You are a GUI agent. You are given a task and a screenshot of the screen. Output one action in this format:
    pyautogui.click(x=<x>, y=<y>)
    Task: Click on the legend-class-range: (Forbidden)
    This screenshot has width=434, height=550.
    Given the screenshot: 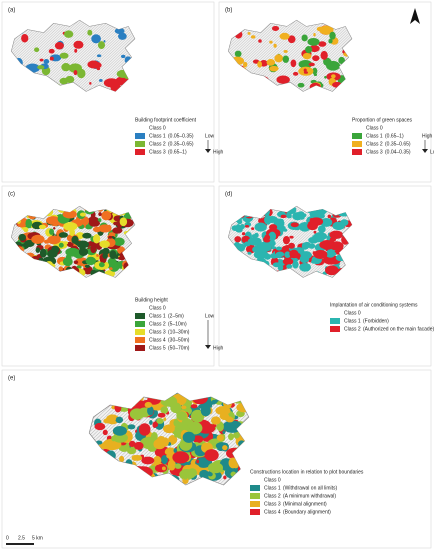 What is the action you would take?
    pyautogui.click(x=376, y=321)
    